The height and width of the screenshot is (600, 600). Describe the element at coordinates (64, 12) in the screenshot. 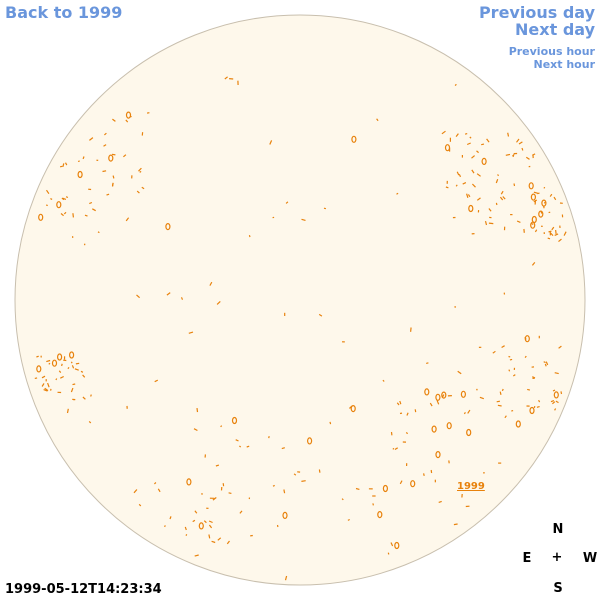

I see `back-to-year-link: Back to 1999` at that location.